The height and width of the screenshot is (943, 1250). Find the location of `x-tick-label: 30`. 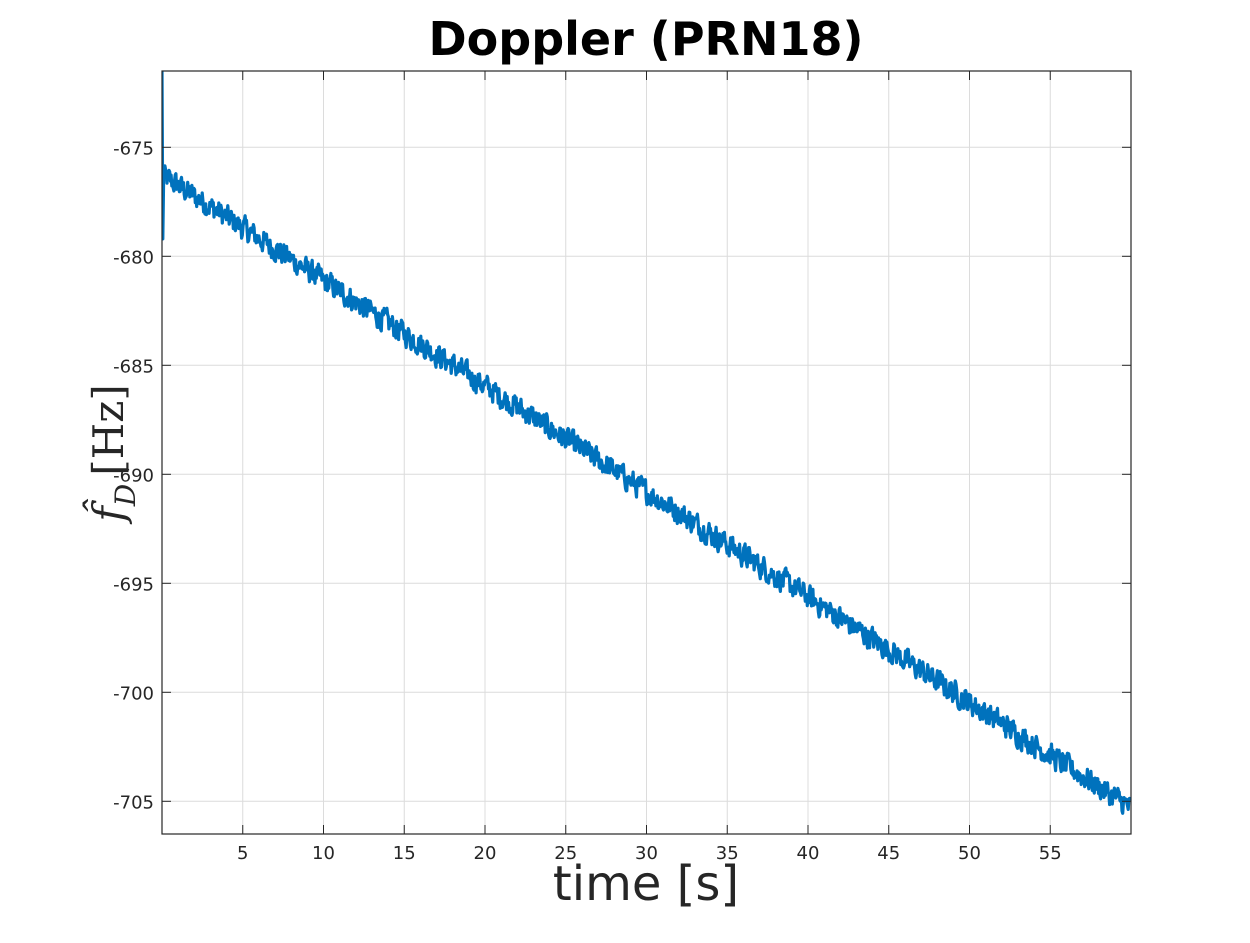

x-tick-label: 30 is located at coordinates (646, 853).